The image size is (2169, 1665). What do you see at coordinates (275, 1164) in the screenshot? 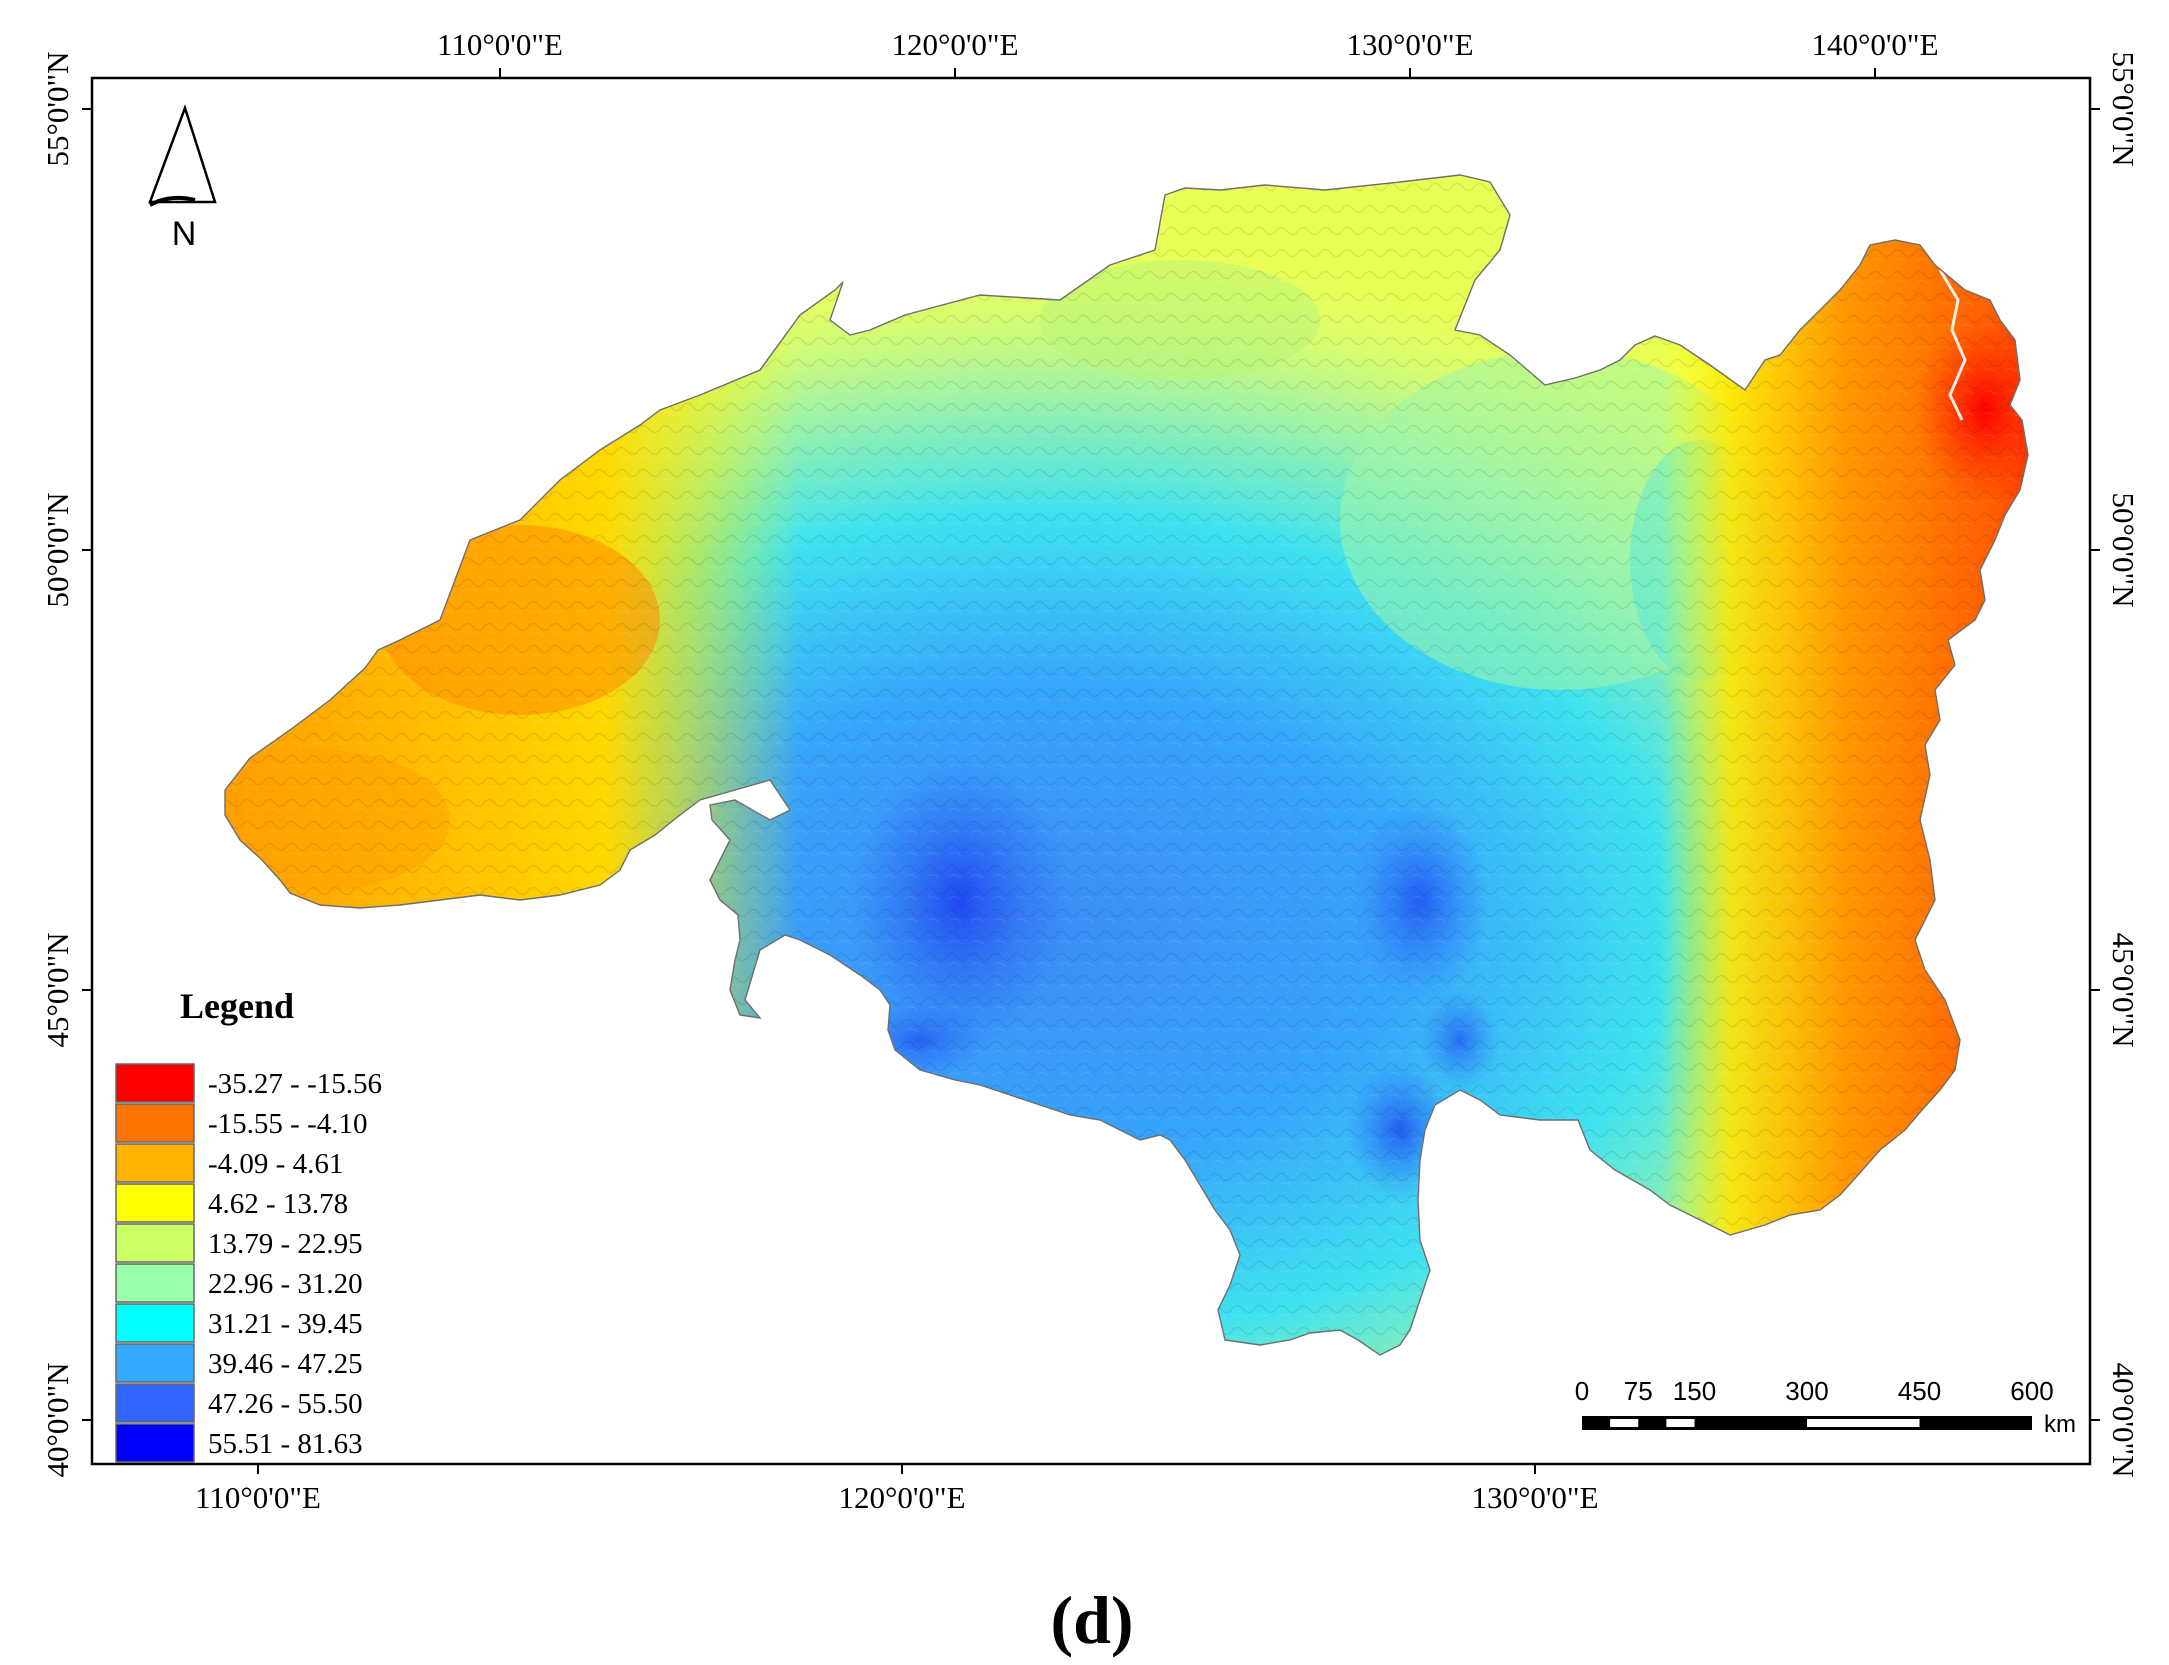
I see `legend-label: -4.09 - 4.61` at bounding box center [275, 1164].